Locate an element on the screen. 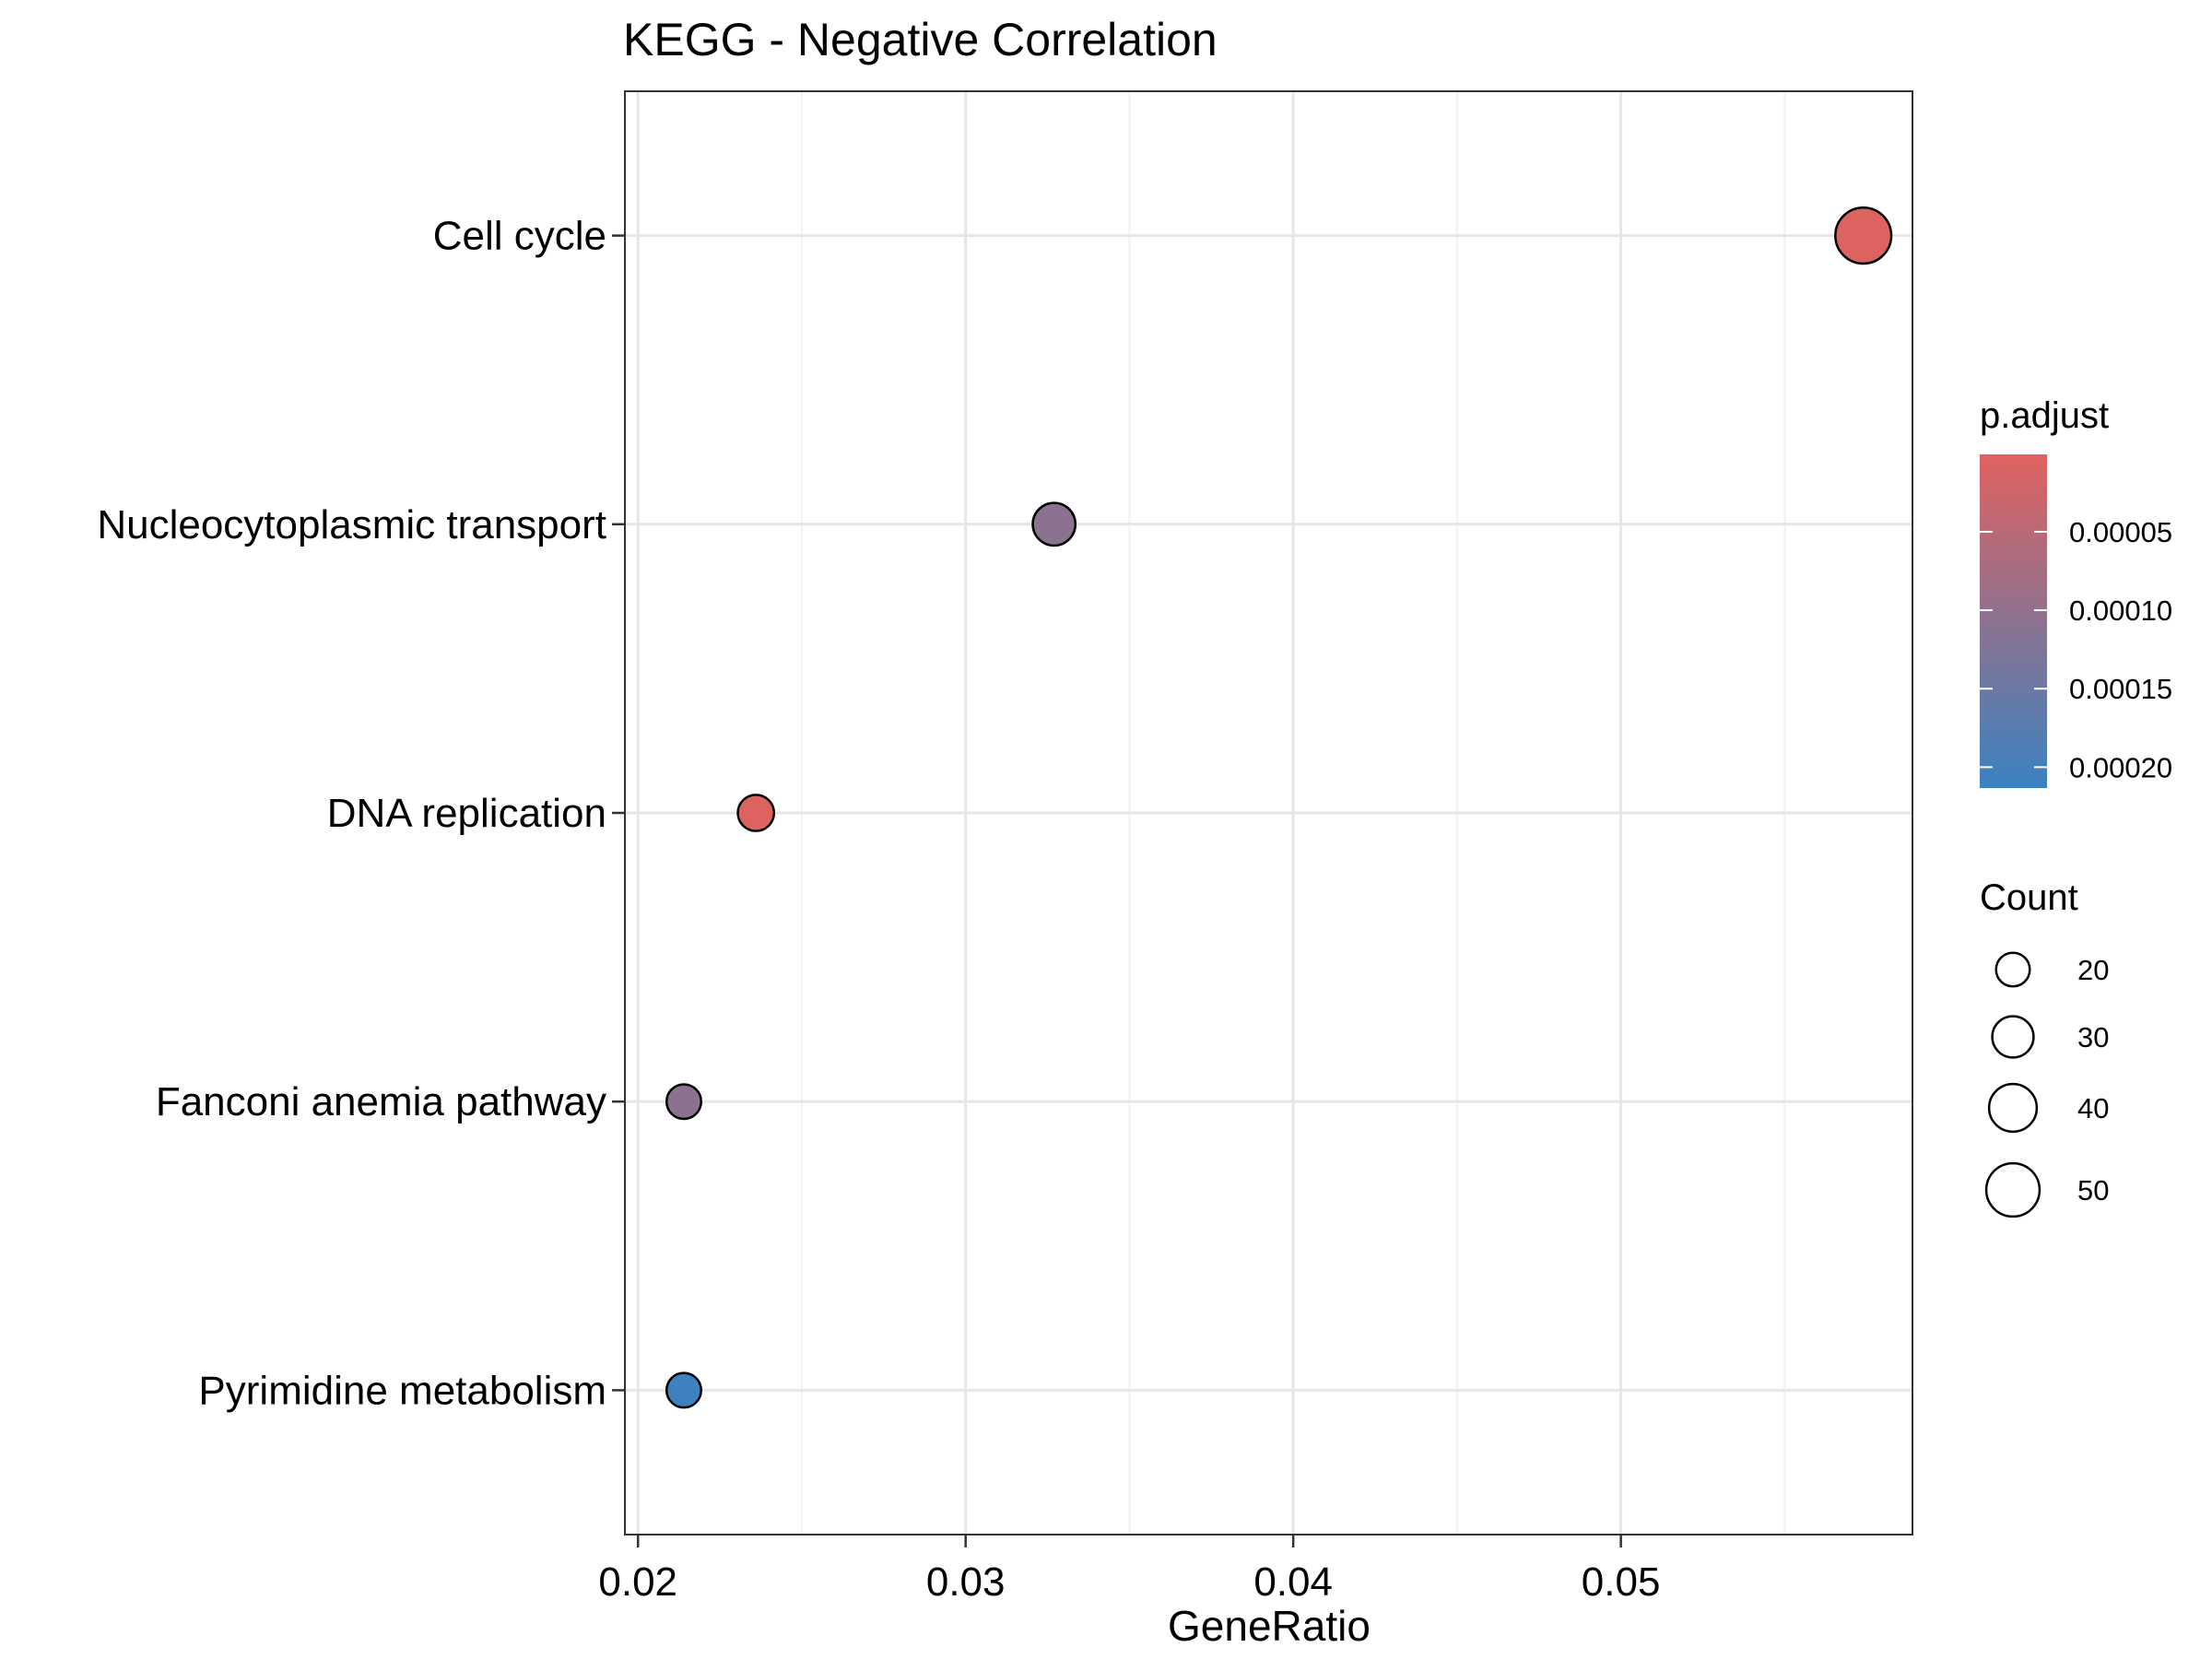  x-tick-label: 0.04 is located at coordinates (1293, 1582).